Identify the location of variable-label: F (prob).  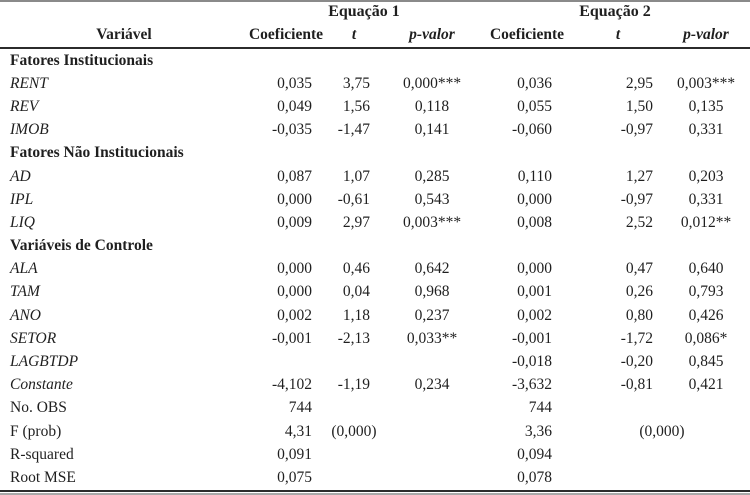
(36, 431).